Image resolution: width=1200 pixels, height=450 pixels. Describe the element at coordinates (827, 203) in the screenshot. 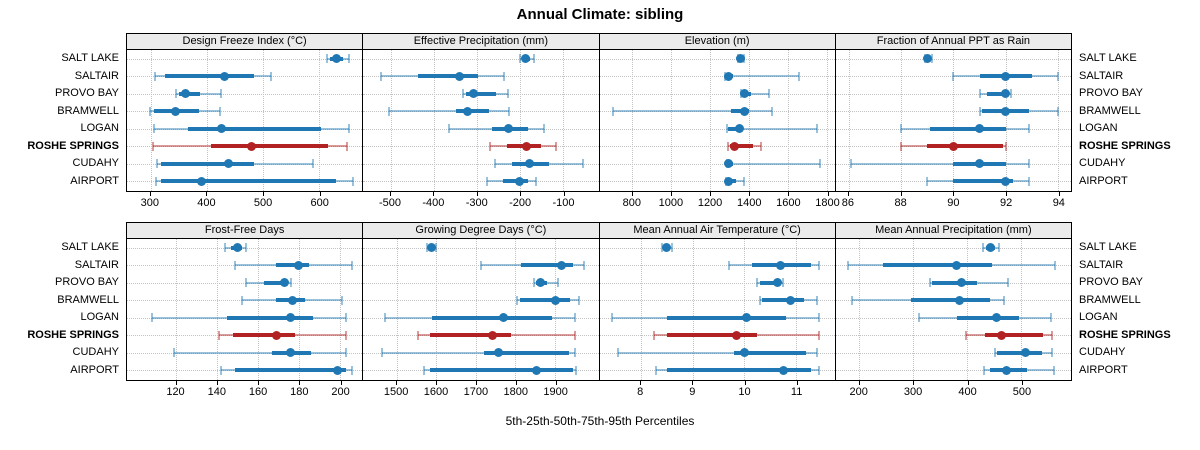

I see `axis-tick-label: 1800` at that location.